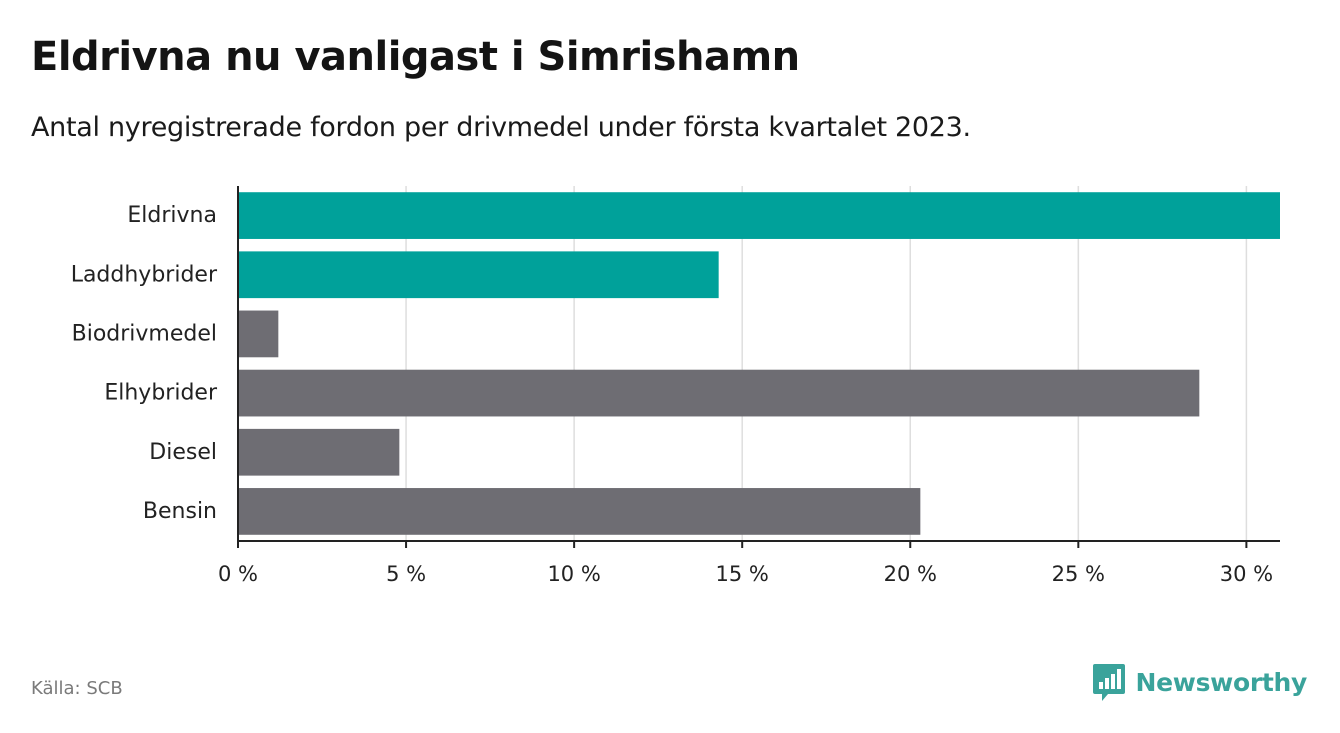 Image resolution: width=1340 pixels, height=733 pixels. Describe the element at coordinates (144, 274) in the screenshot. I see `category-label: Laddhybrider` at that location.